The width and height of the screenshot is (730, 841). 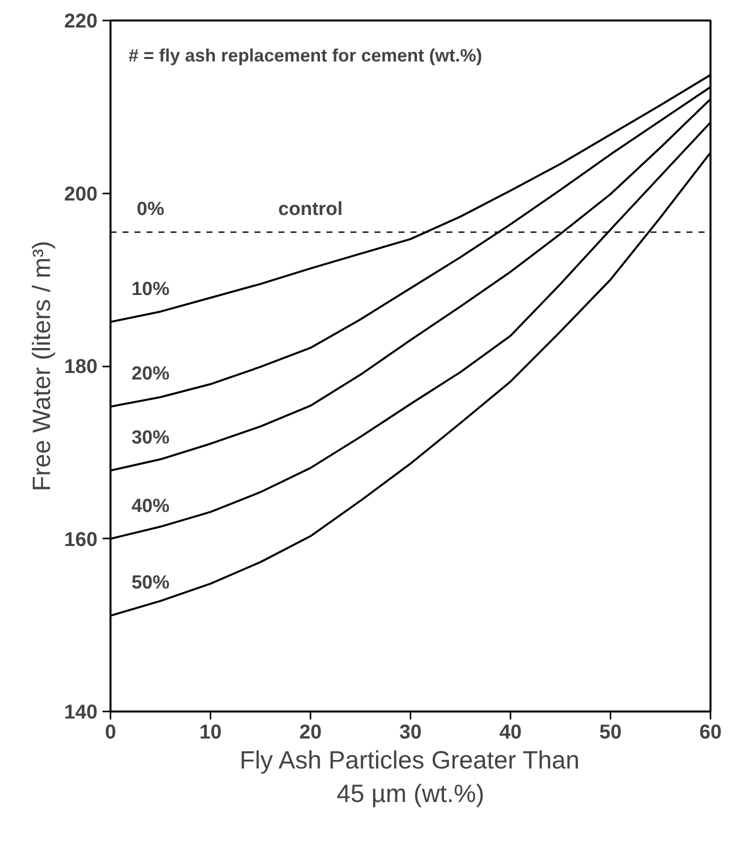 I want to click on x-tick-label: 50, so click(x=610, y=733).